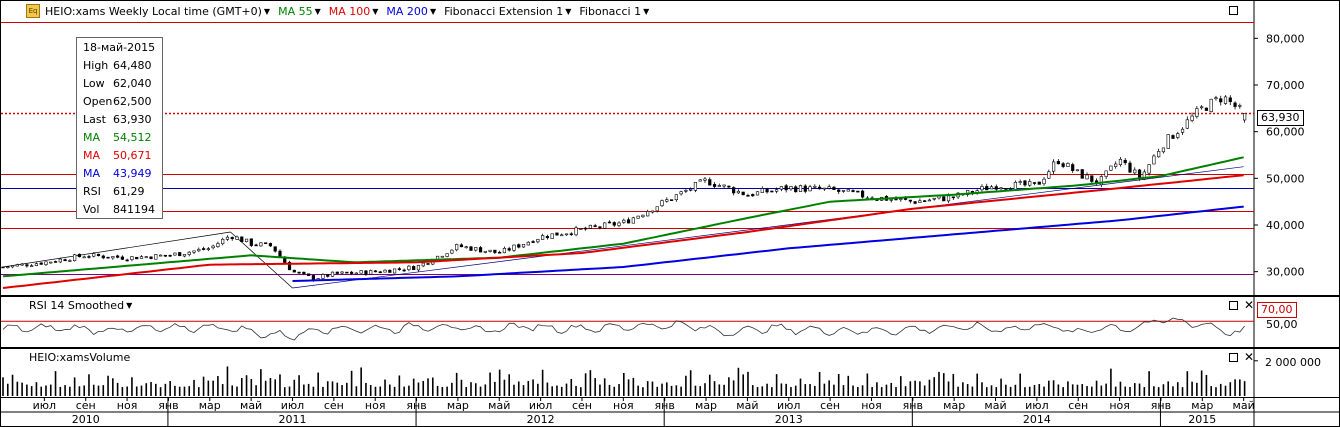 This screenshot has height=427, width=1340. I want to click on indicator-ma55: MA 55 ▼, so click(299, 11).